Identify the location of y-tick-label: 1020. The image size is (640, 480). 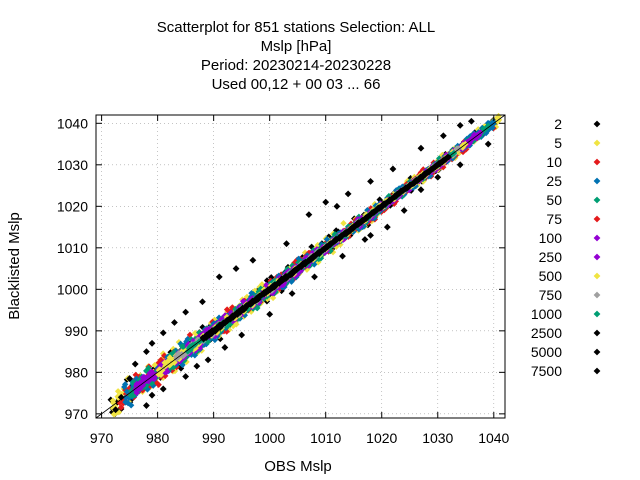
(72, 206).